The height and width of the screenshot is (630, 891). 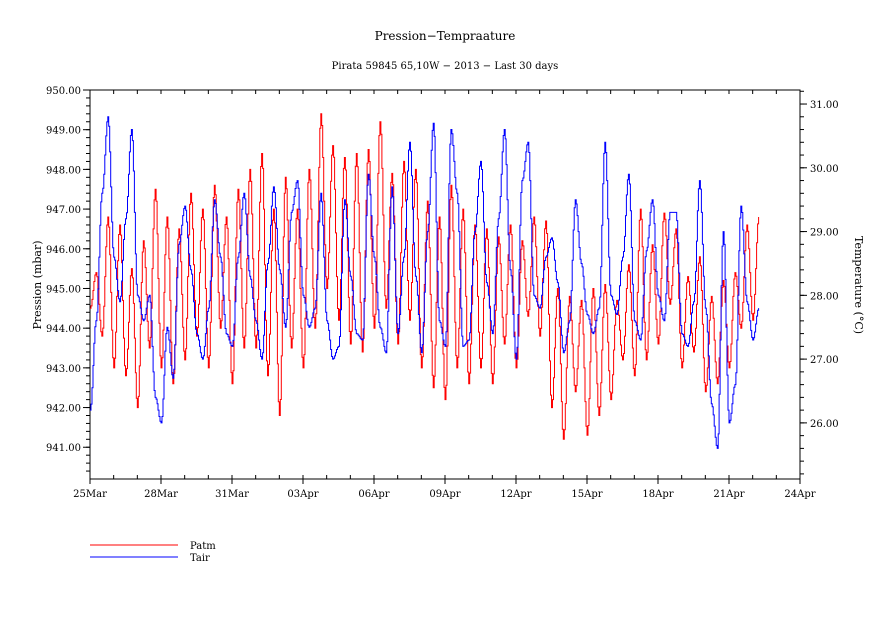 I want to click on y-tick-label: 941.00, so click(x=63, y=448).